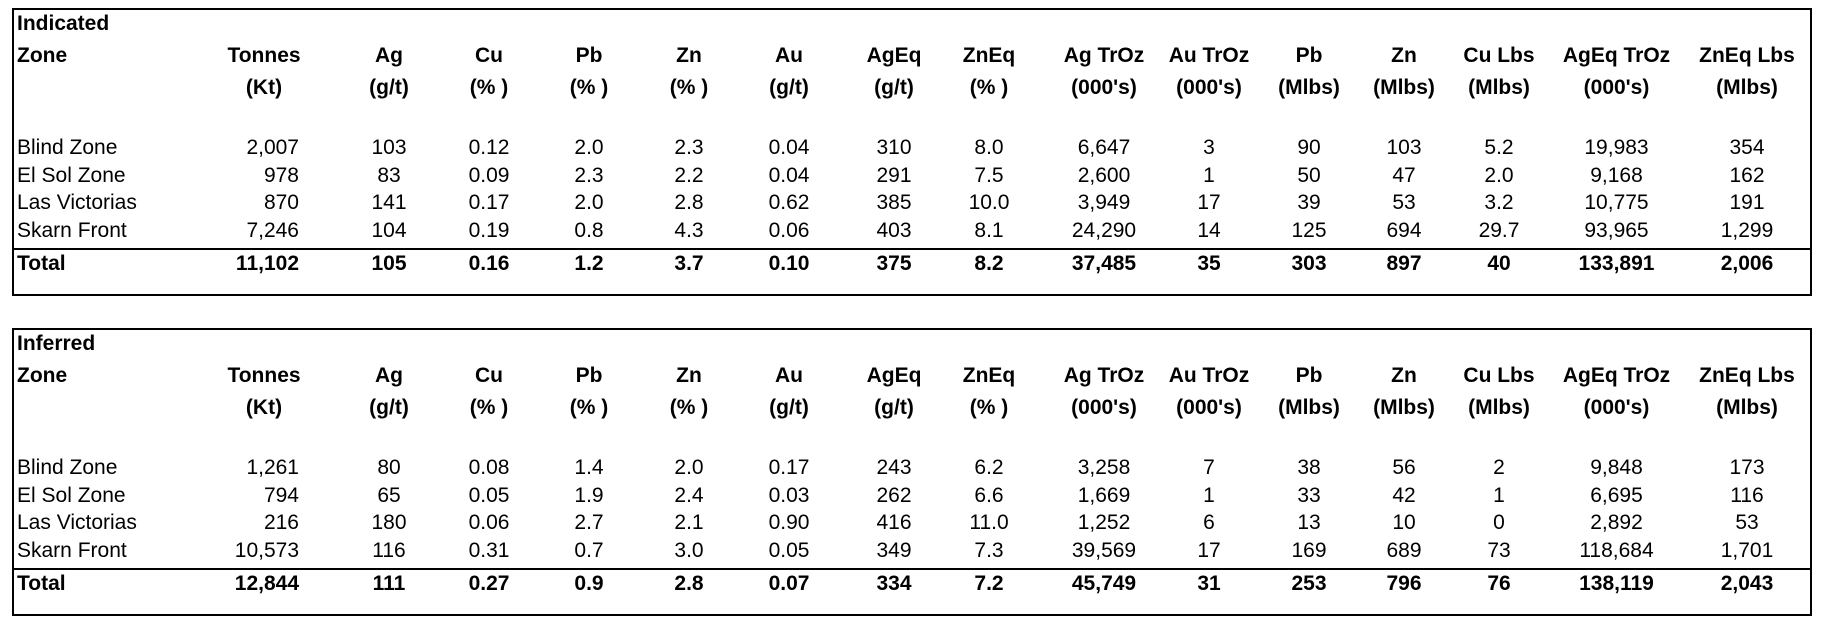 Image resolution: width=1825 pixels, height=627 pixels. Describe the element at coordinates (1309, 263) in the screenshot. I see `value-cell: 303` at that location.